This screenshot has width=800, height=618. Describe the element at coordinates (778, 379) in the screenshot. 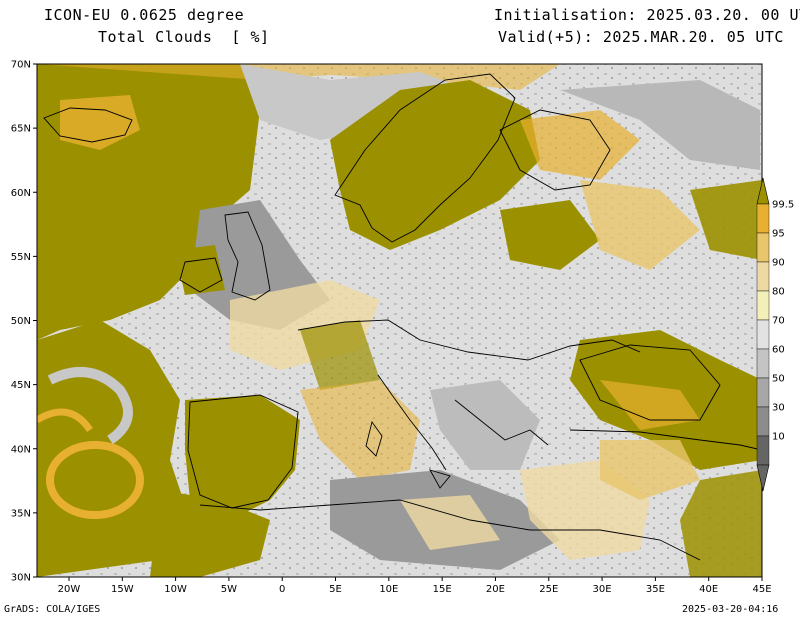

I see `colorbar-label: 50` at that location.